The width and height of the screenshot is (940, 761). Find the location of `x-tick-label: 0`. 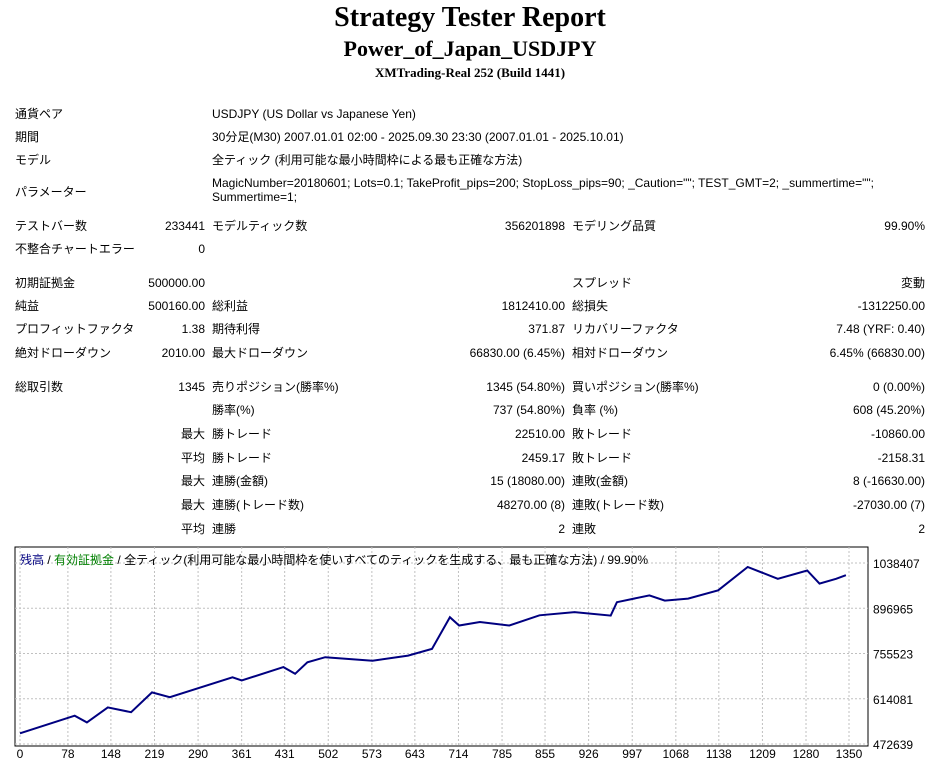

x-tick-label: 0 is located at coordinates (20, 754).